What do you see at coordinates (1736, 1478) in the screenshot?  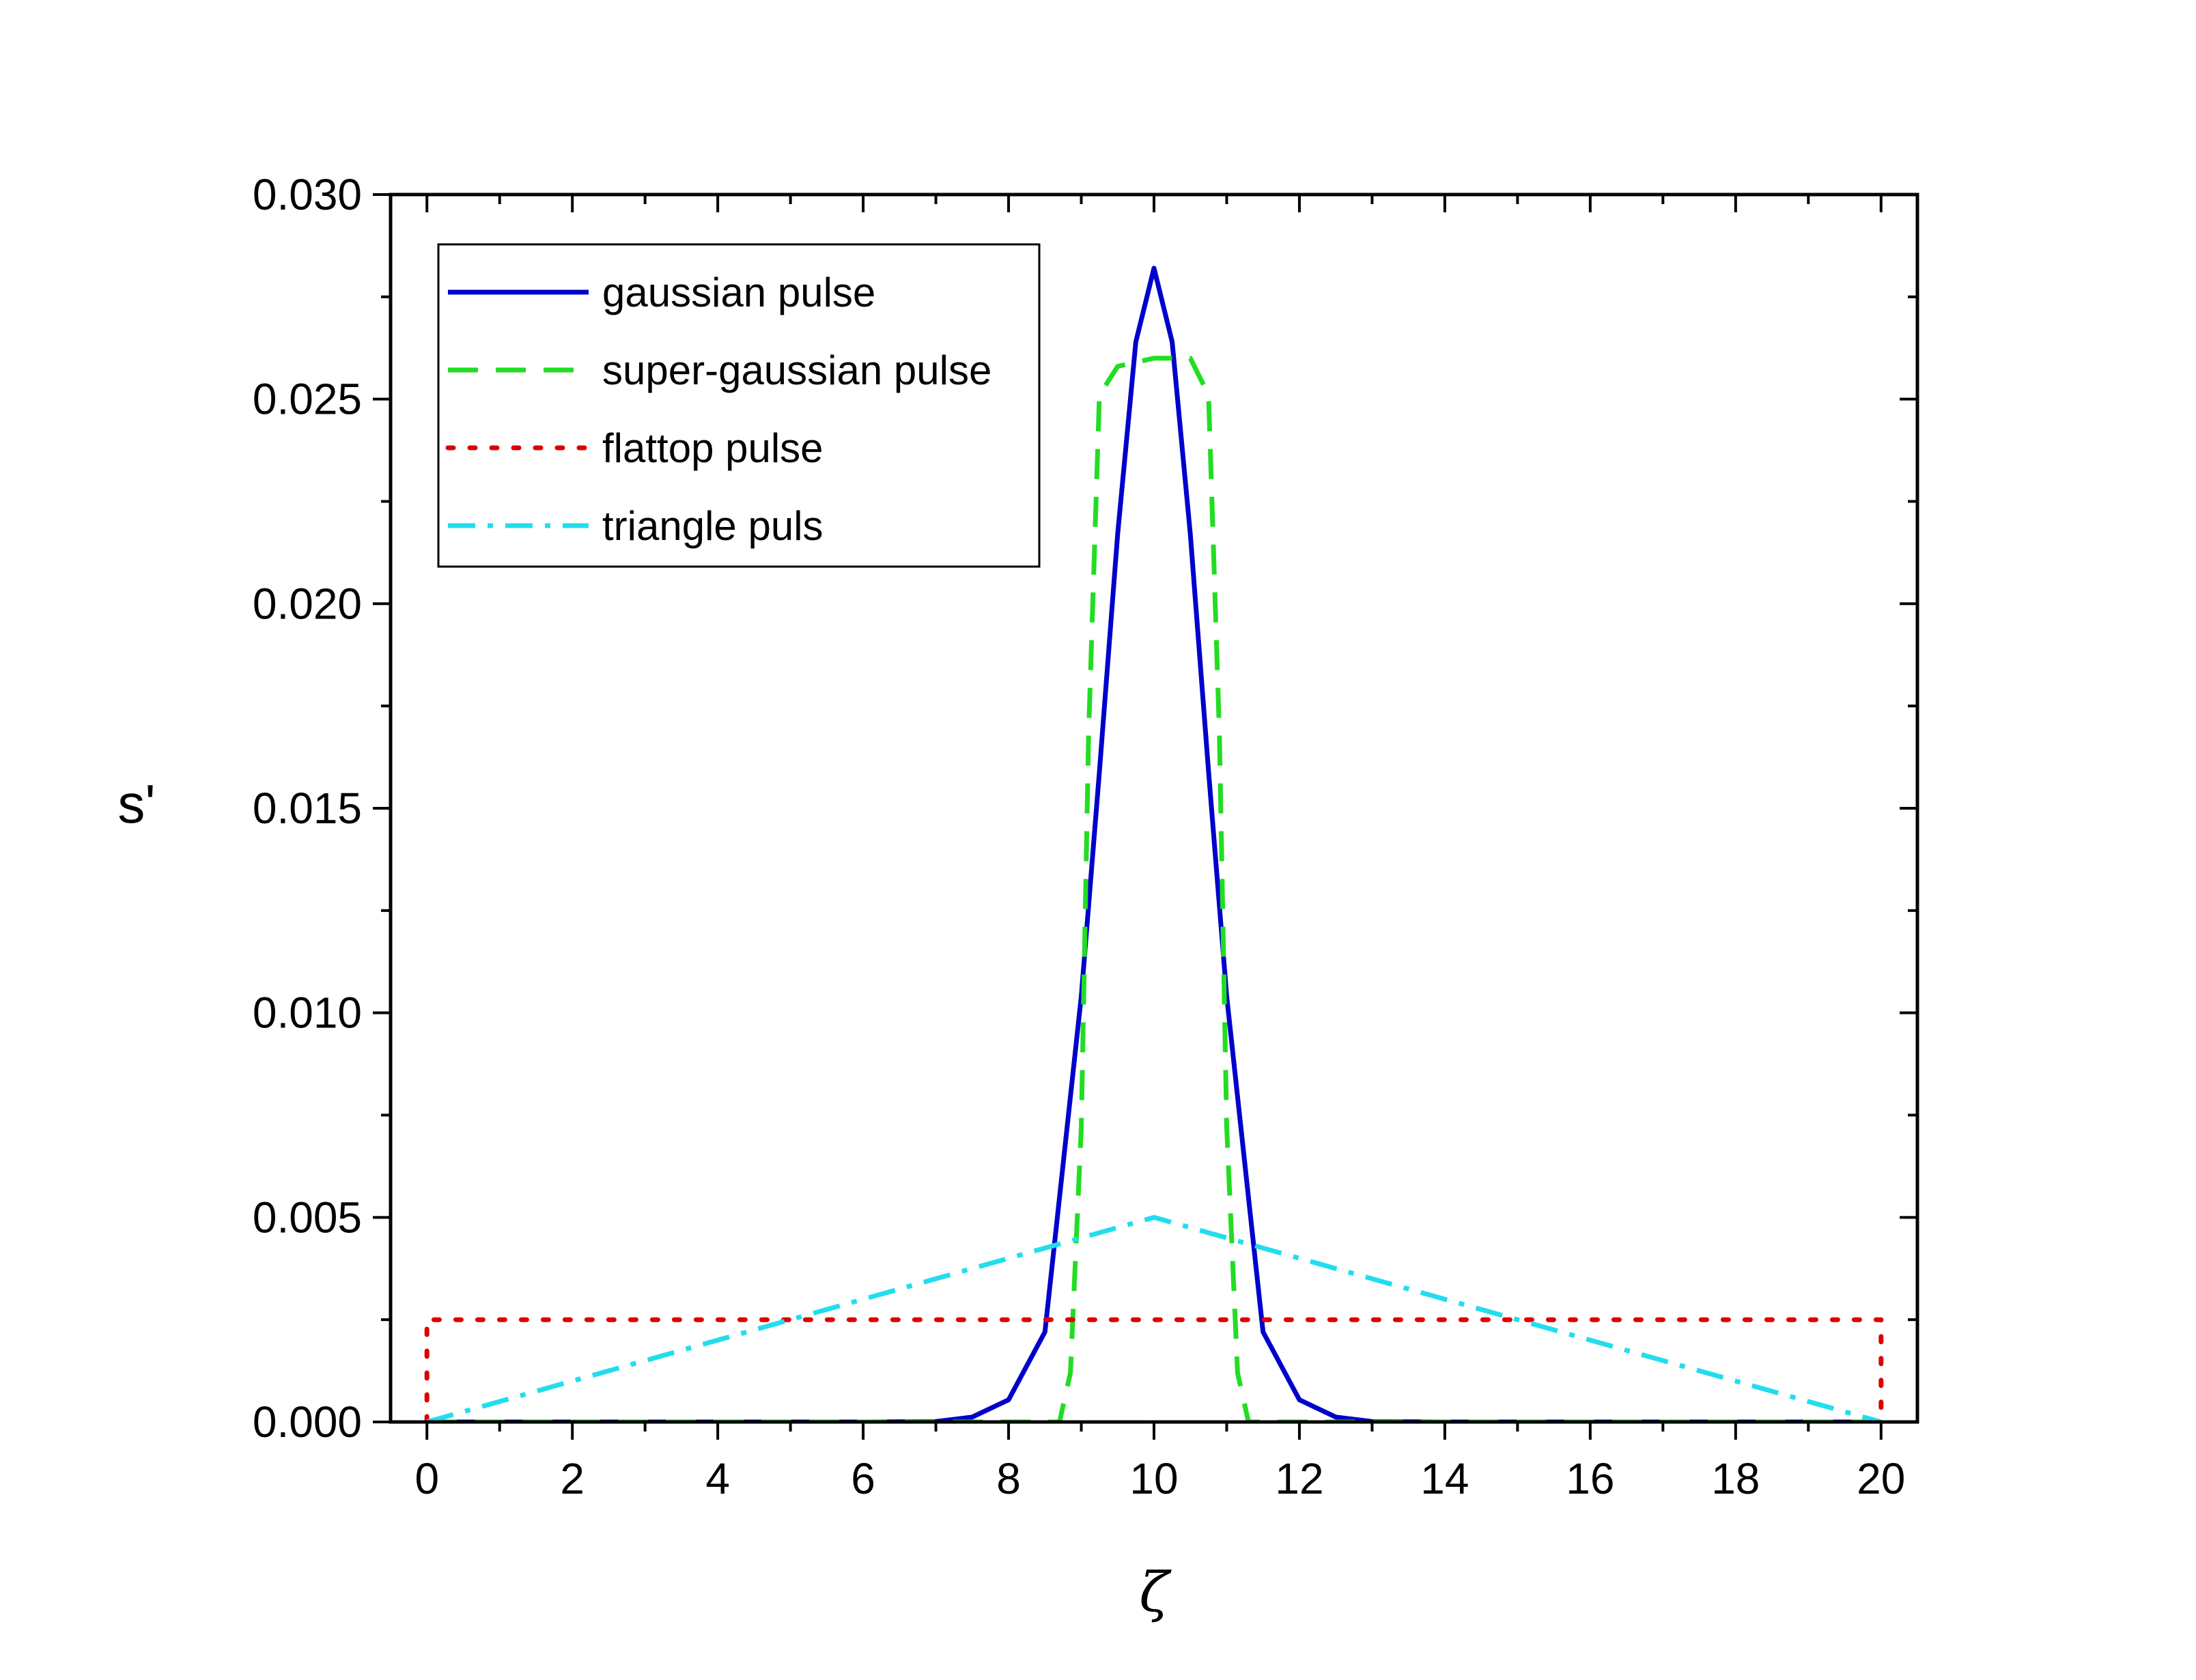 I see `x-tick-label: 18` at bounding box center [1736, 1478].